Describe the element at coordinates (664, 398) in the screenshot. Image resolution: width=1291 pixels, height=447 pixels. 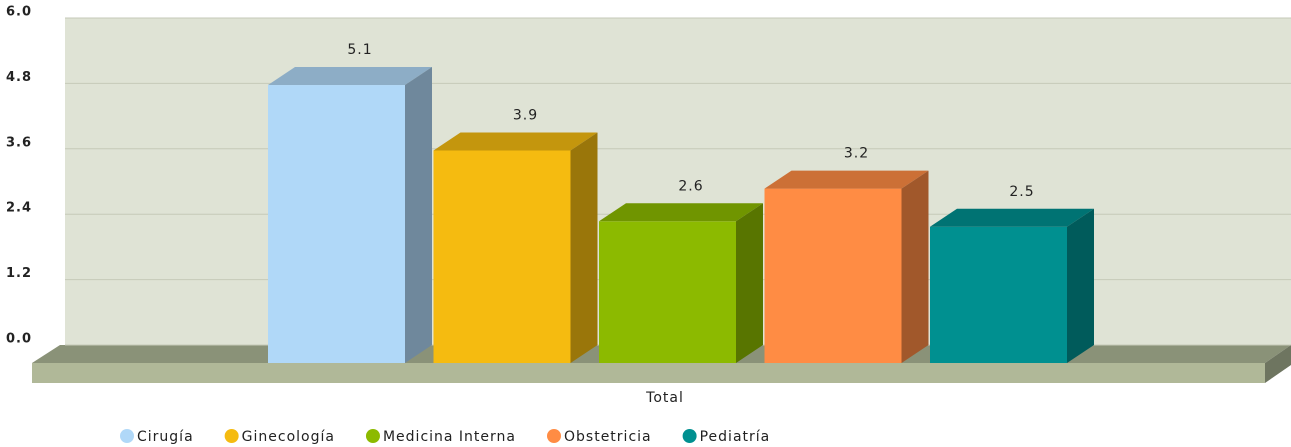
I see `x-tick-label: Total` at that location.